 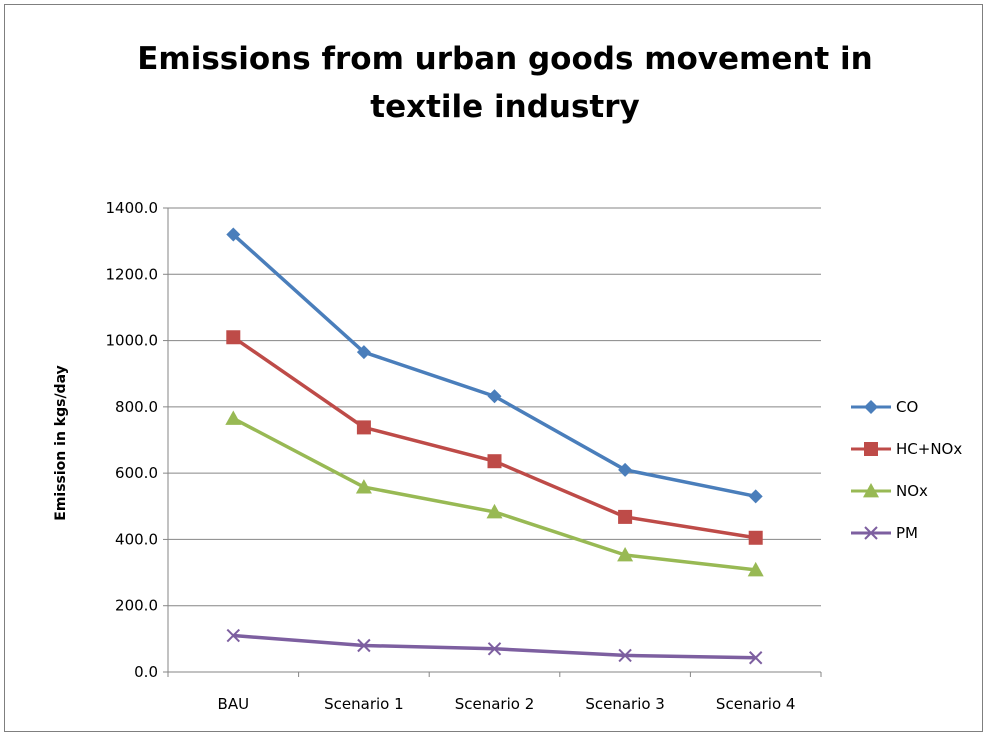 I want to click on legend-item: CO, so click(x=884, y=407).